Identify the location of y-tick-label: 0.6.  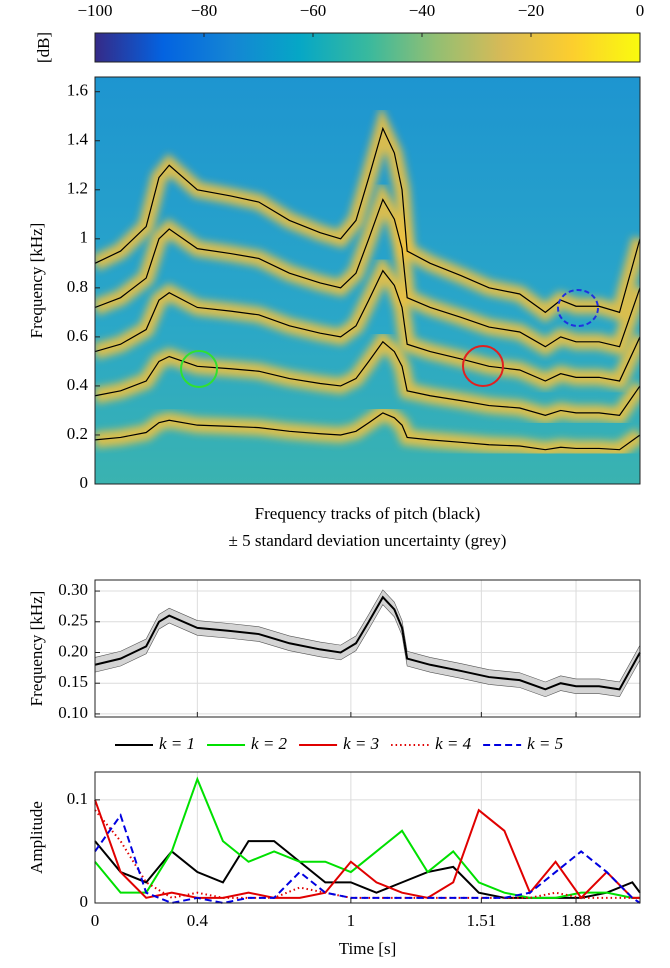
(77, 335).